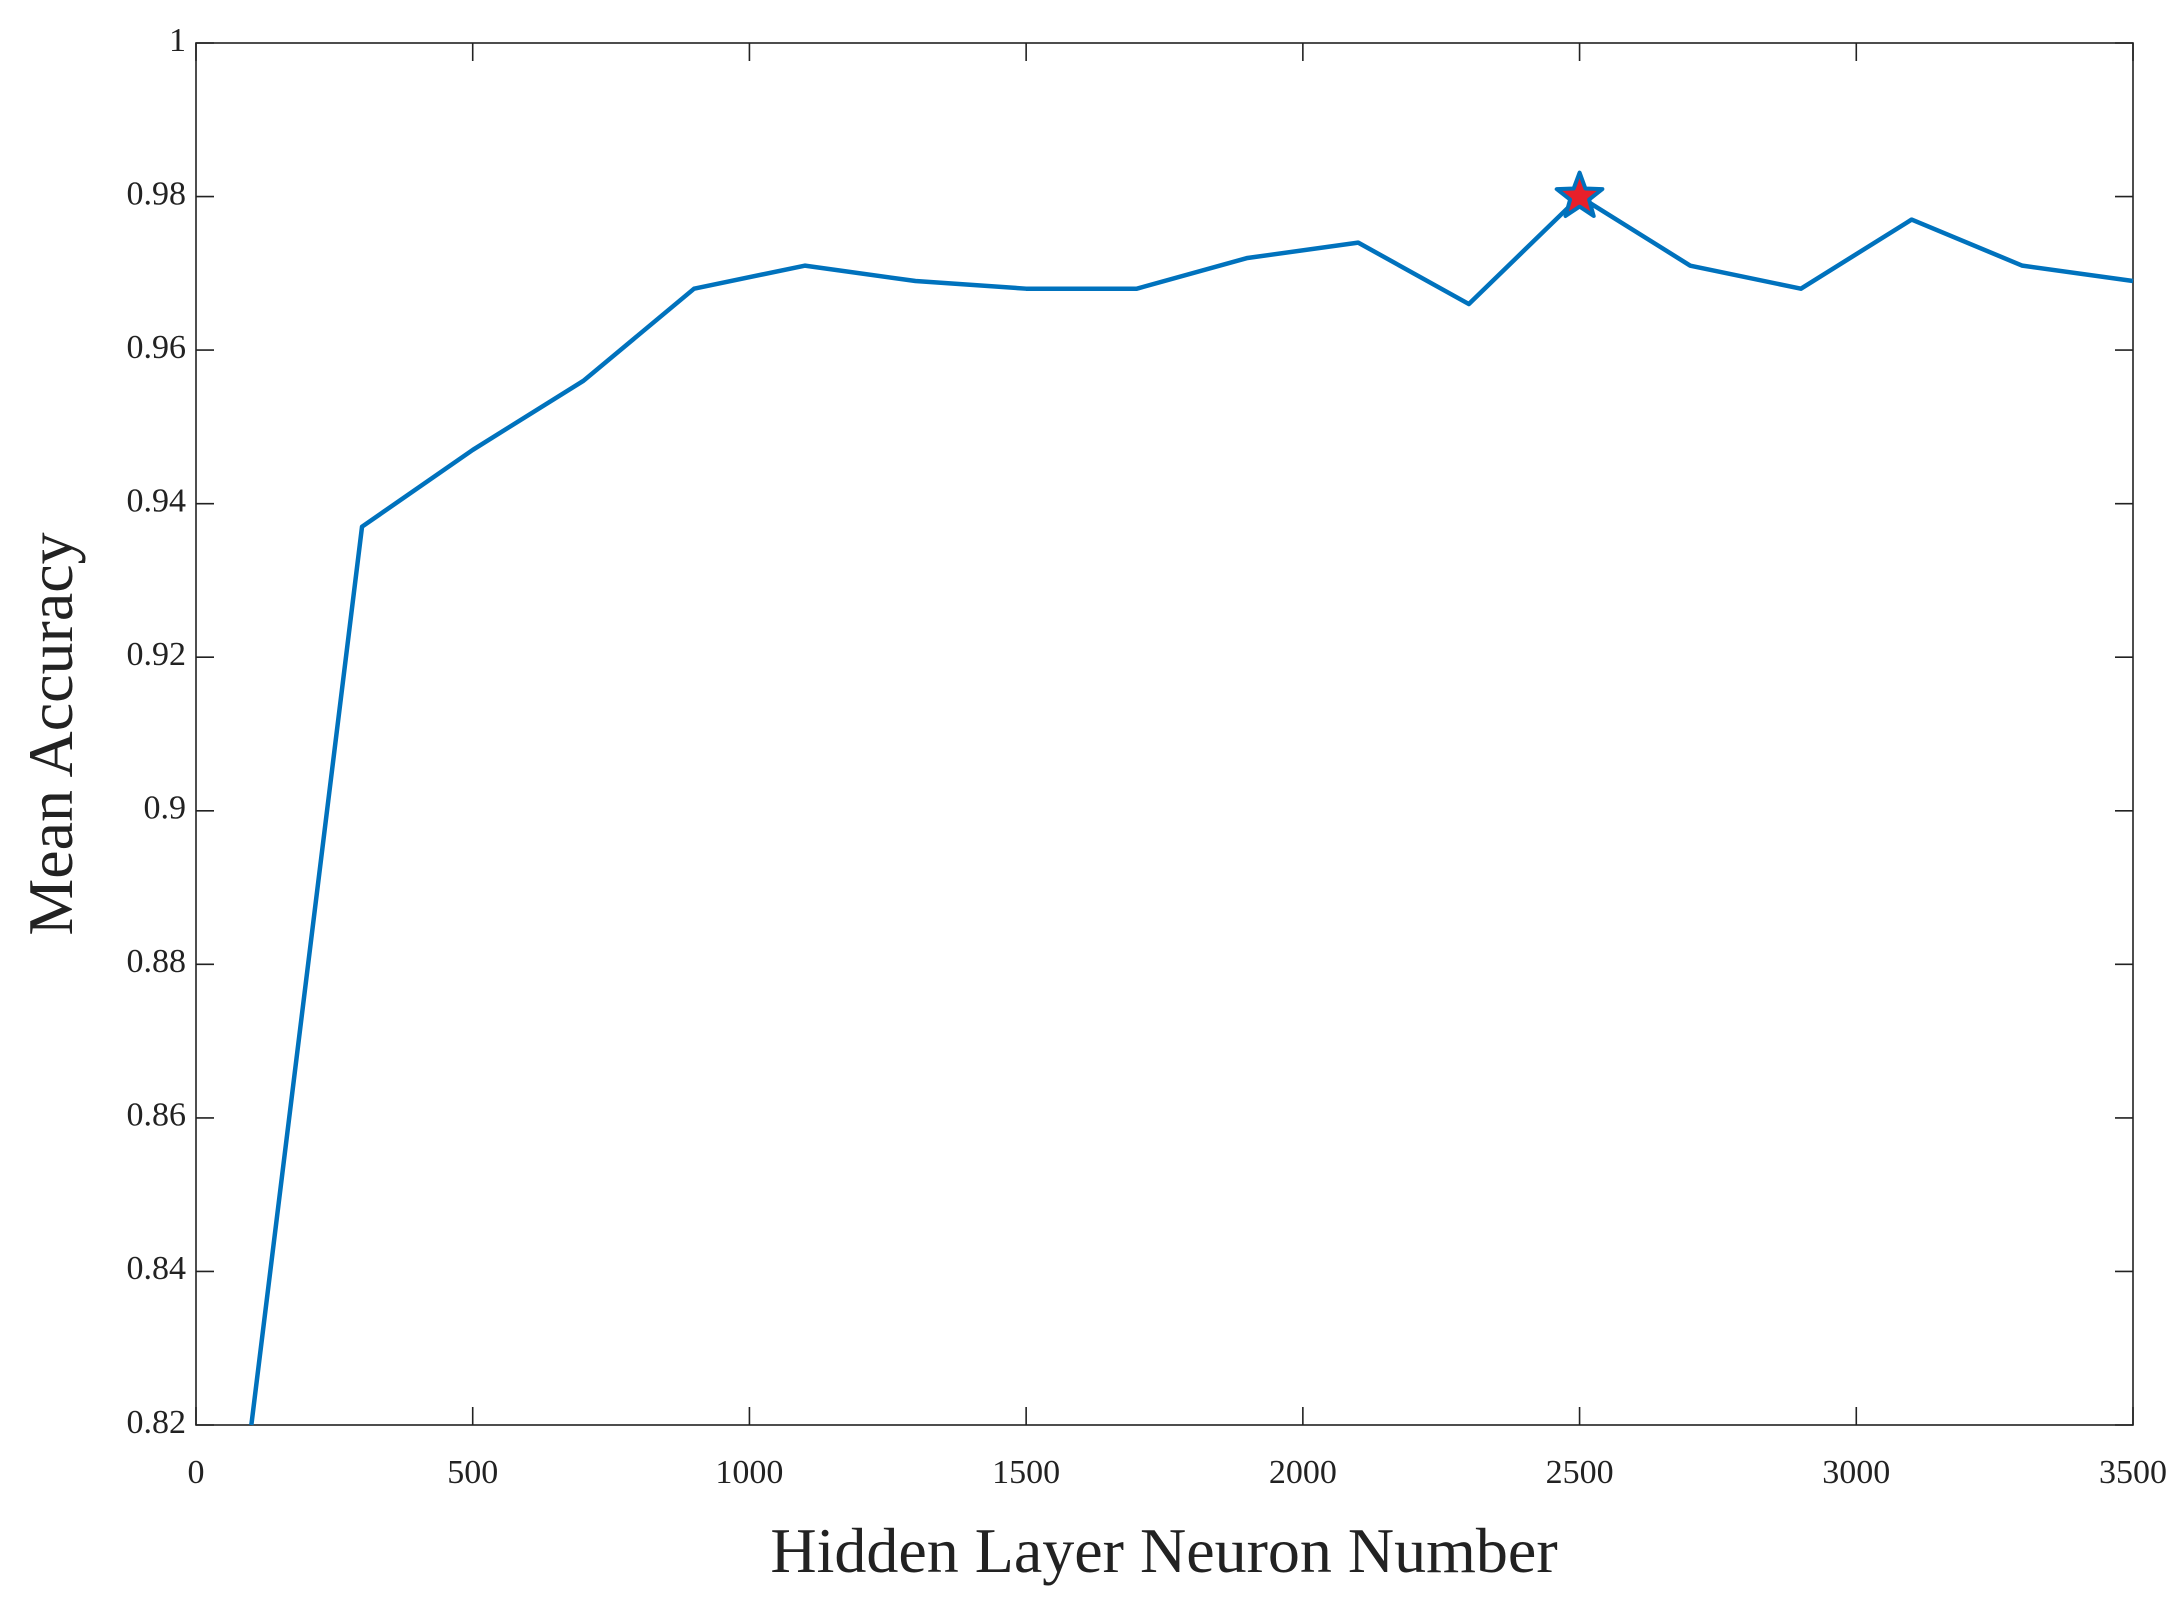 This screenshot has height=1612, width=2172. I want to click on x-tick-label: 2000, so click(1303, 1472).